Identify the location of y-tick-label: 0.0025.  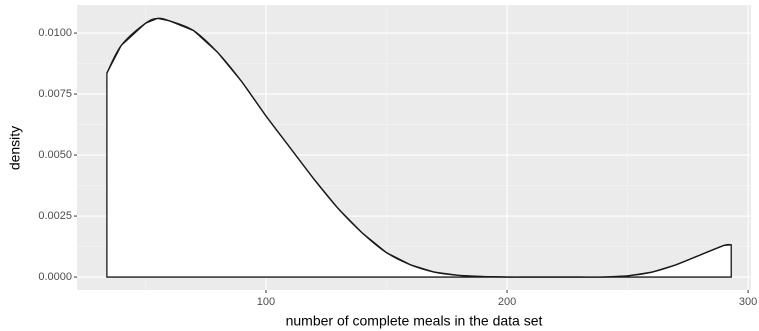
(55, 216).